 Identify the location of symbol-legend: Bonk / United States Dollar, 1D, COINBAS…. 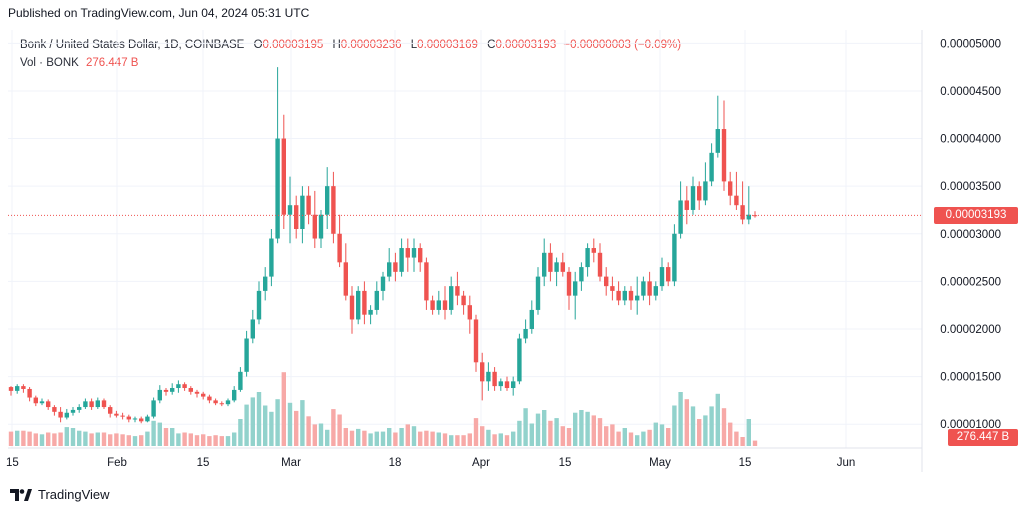
(350, 45).